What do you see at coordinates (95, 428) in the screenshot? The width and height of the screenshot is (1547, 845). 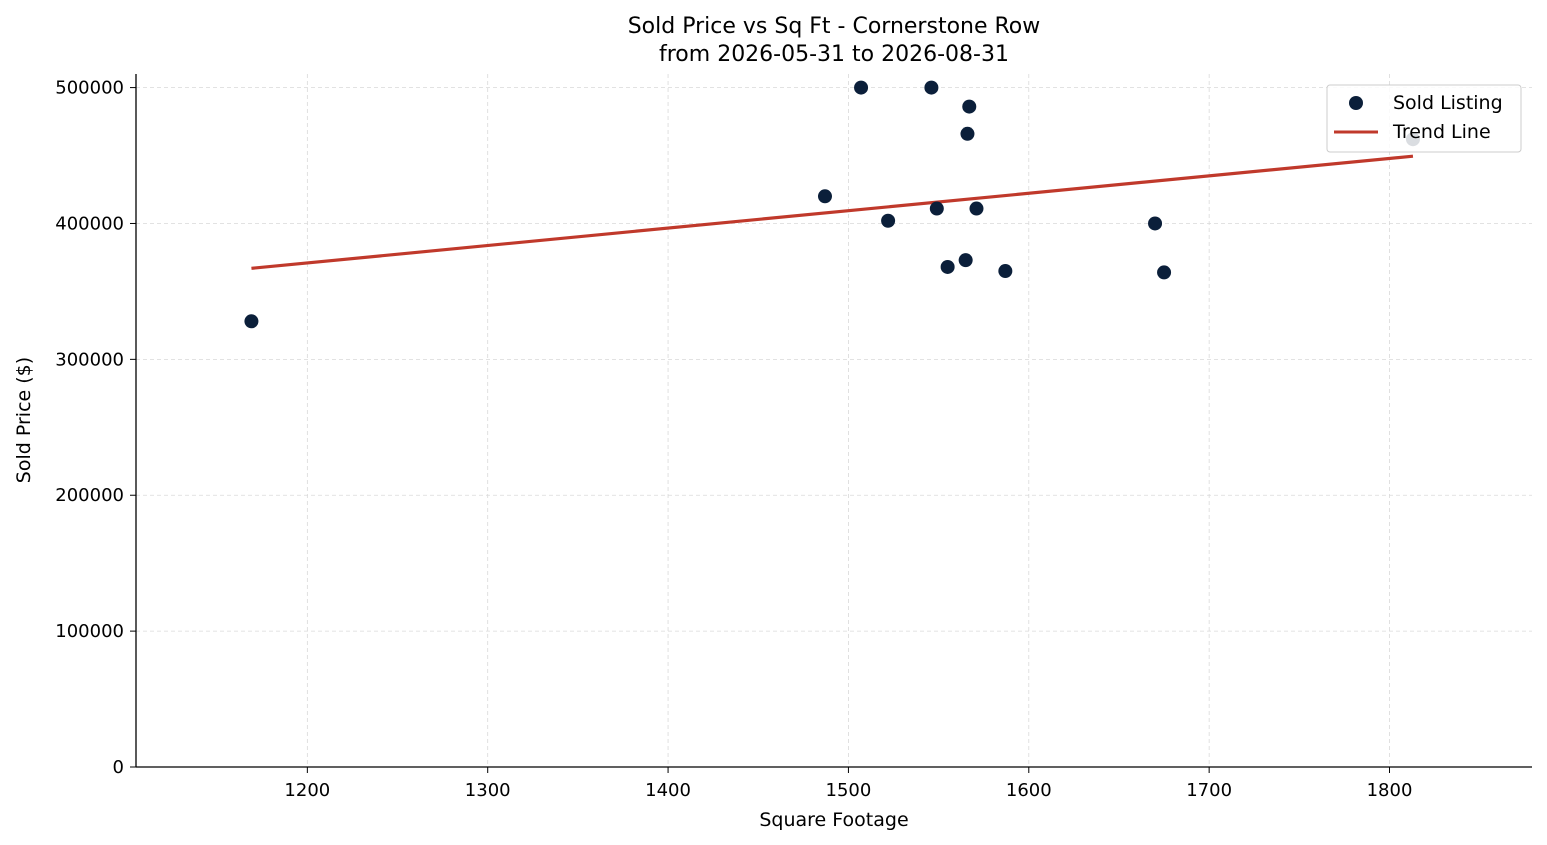 I see `y-axis-ticks: 0 100000 200000 300000 400000 500000` at bounding box center [95, 428].